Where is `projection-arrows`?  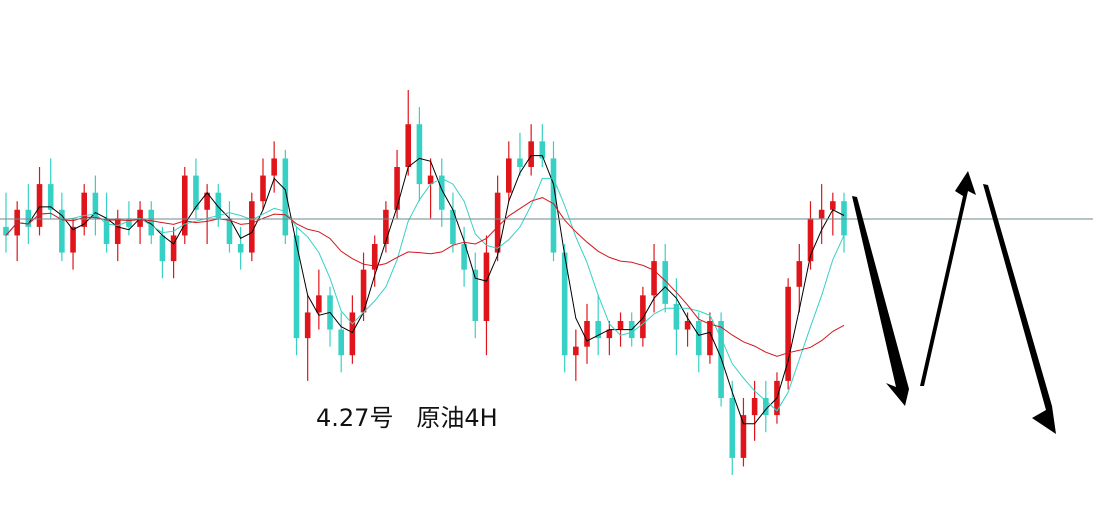
projection-arrows is located at coordinates (954, 302).